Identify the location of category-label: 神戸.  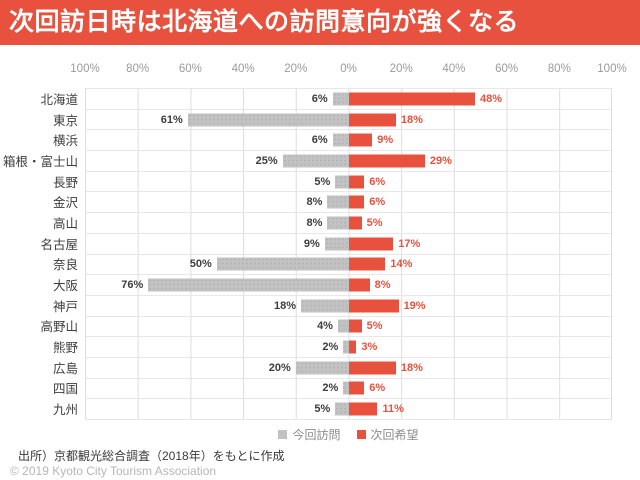
(65, 306).